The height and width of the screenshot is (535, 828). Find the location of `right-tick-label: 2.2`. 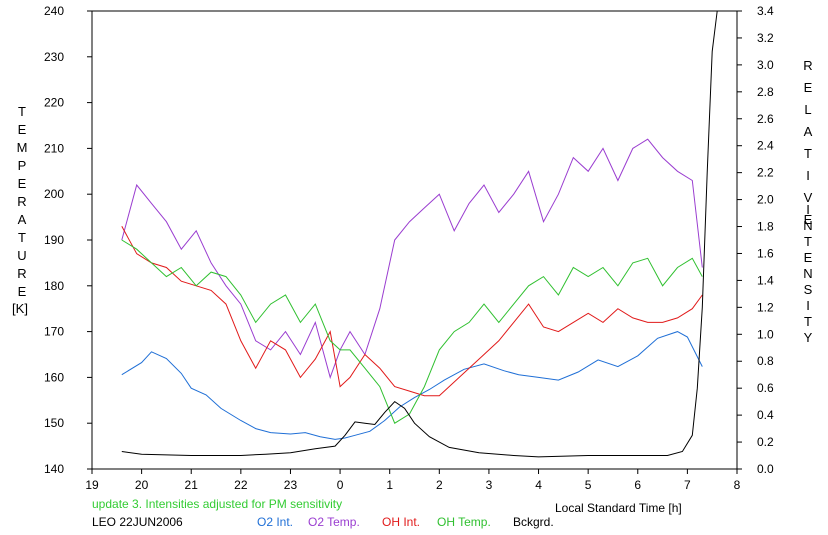

right-tick-label: 2.2 is located at coordinates (765, 173).